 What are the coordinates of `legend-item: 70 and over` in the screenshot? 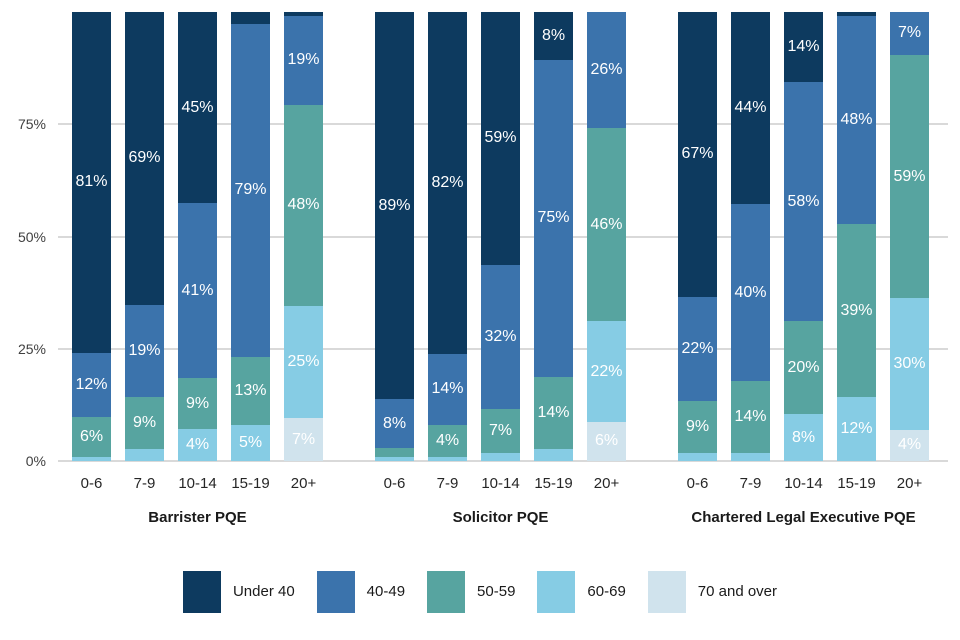 It's located at (712, 592).